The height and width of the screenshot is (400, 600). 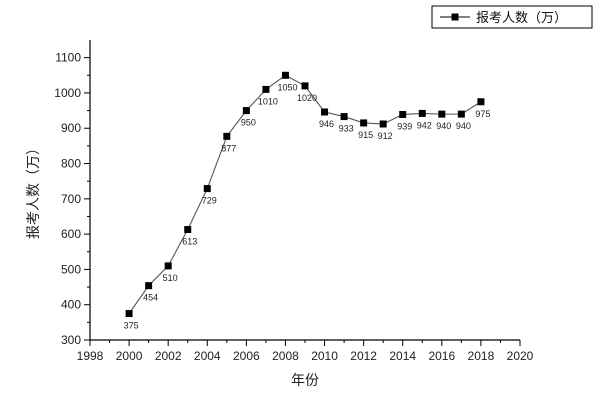 What do you see at coordinates (402, 356) in the screenshot?
I see `x-tick-label: 2014` at bounding box center [402, 356].